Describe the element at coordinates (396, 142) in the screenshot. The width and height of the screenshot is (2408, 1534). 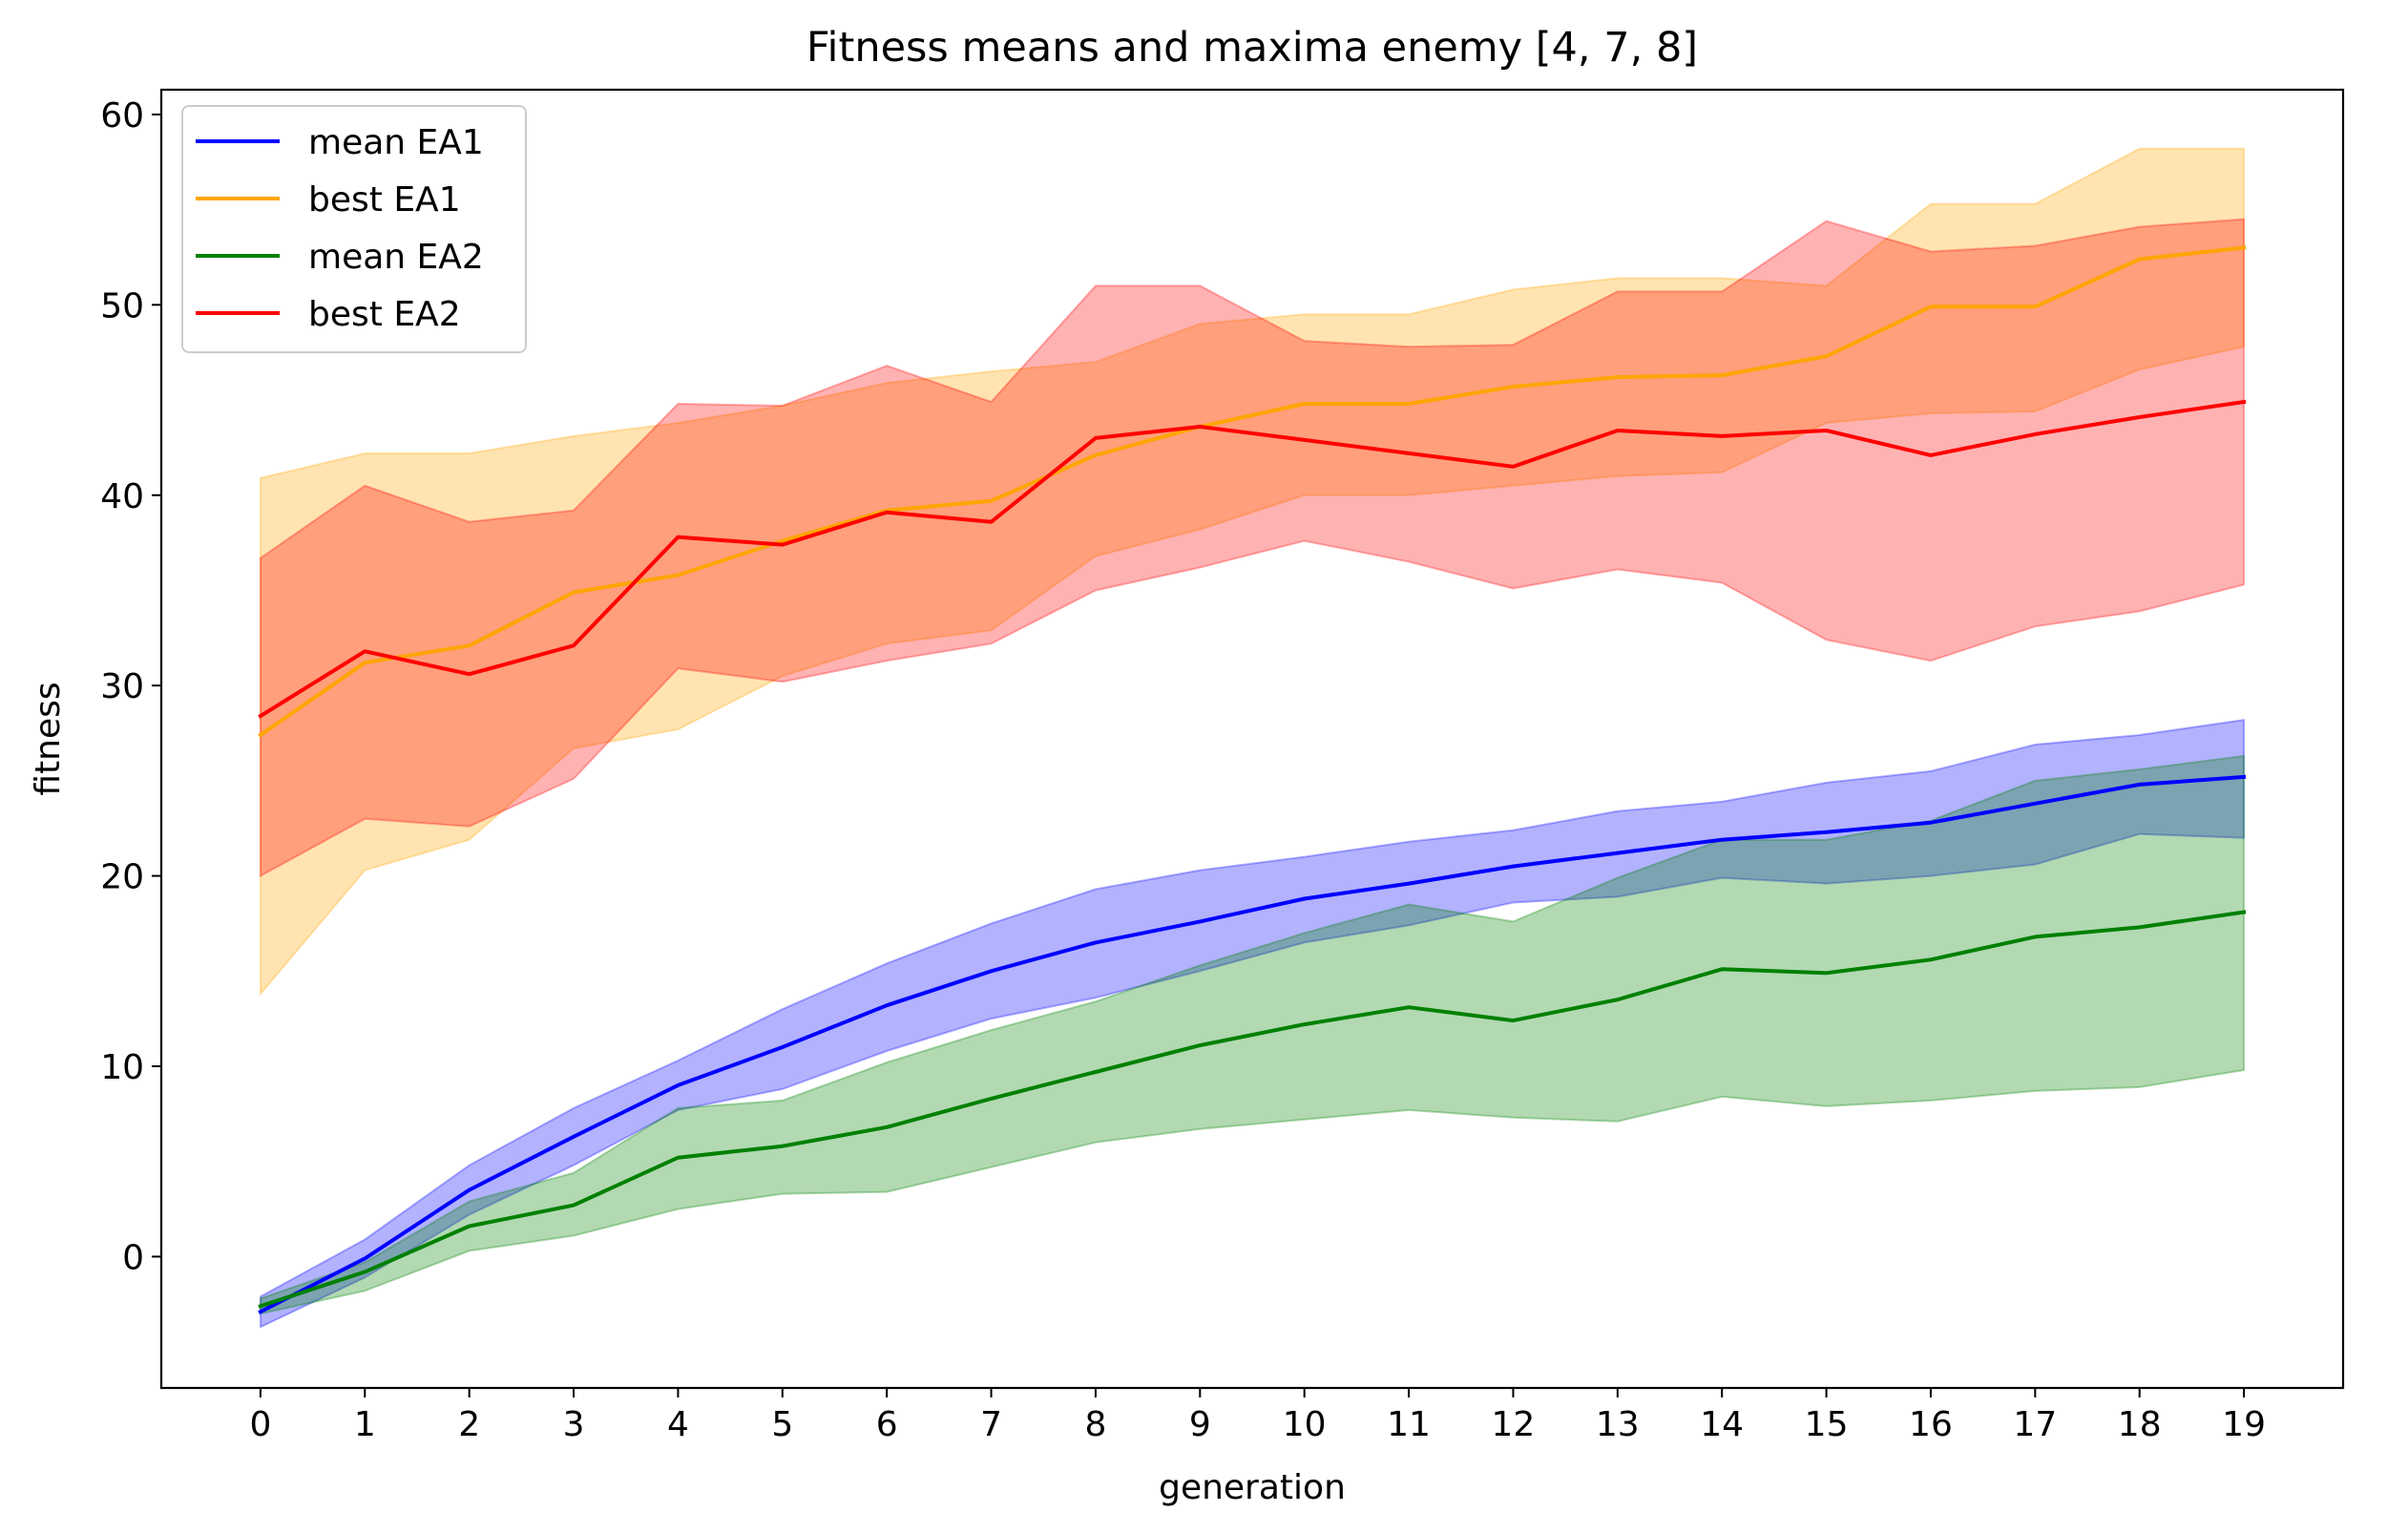
I see `mean-ea1-legend-label: mean EA1` at that location.